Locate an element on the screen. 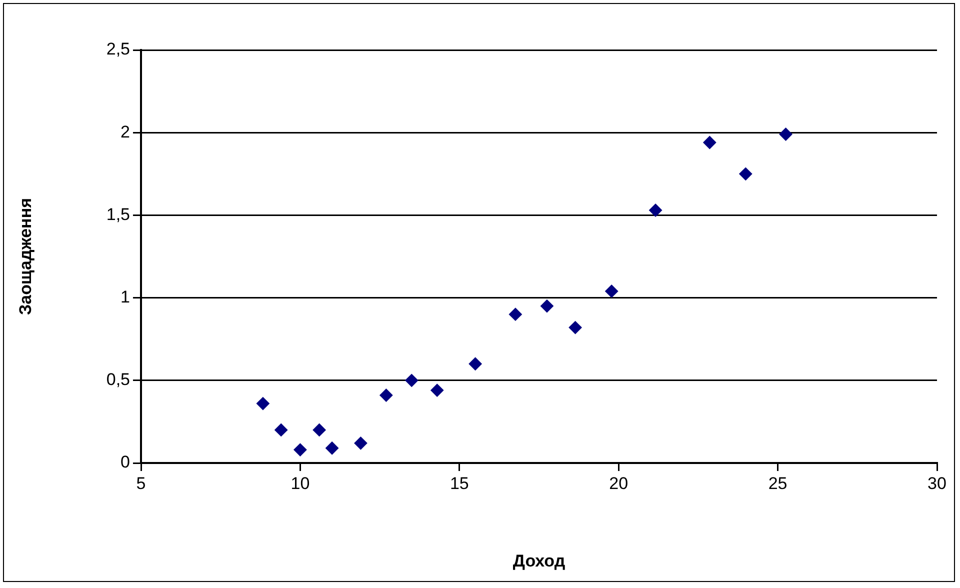 The height and width of the screenshot is (588, 960). x-tick-label: 5 is located at coordinates (141, 483).